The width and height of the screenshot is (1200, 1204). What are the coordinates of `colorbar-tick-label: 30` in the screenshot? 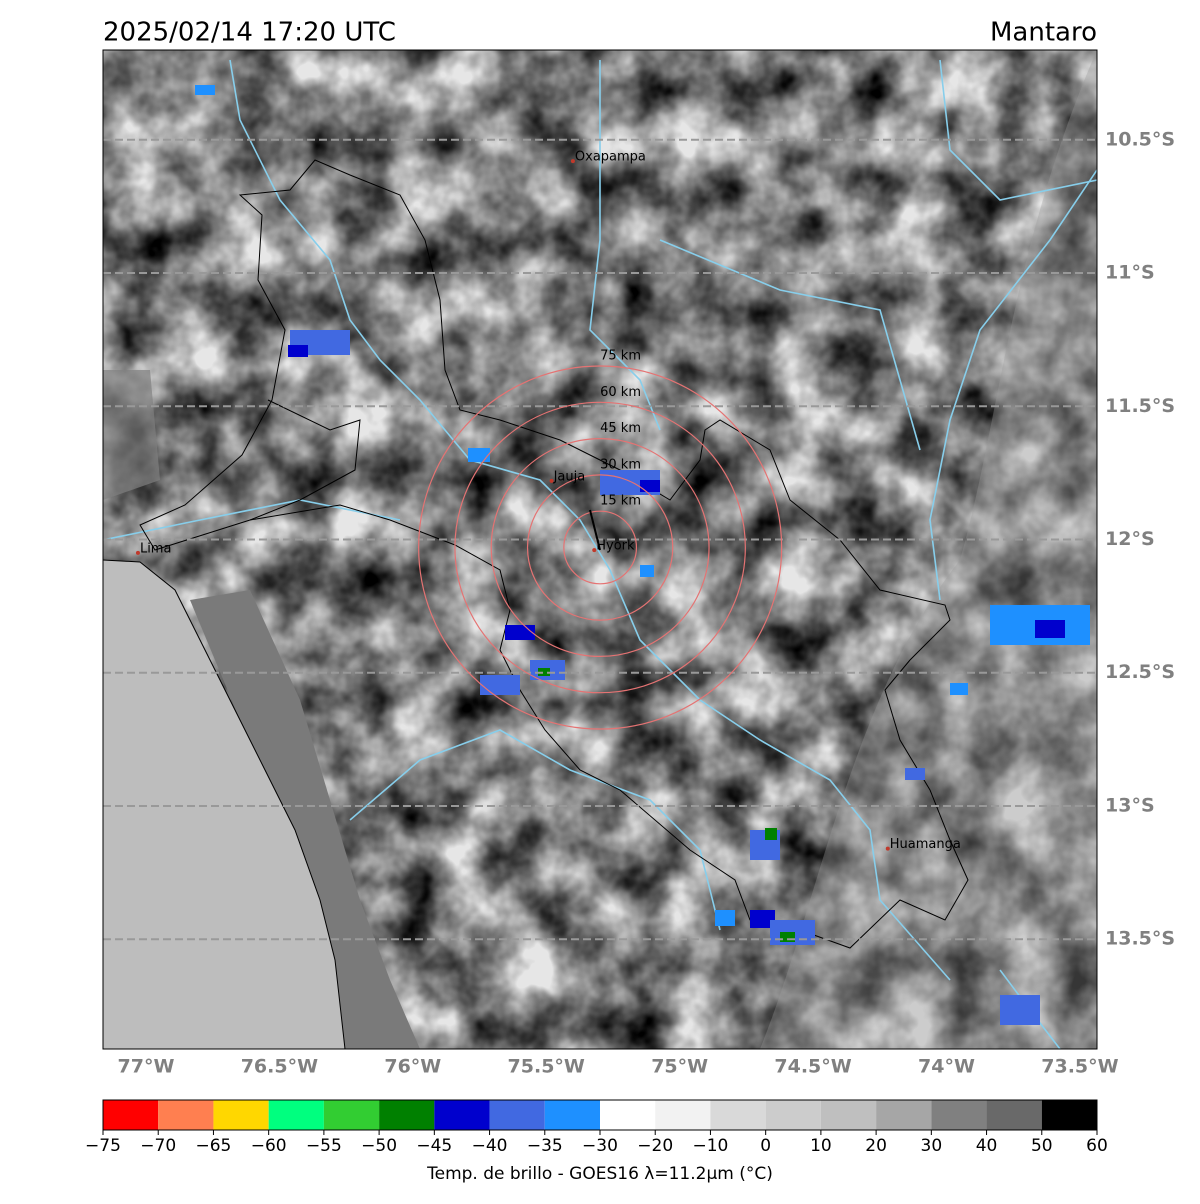 It's located at (932, 1146).